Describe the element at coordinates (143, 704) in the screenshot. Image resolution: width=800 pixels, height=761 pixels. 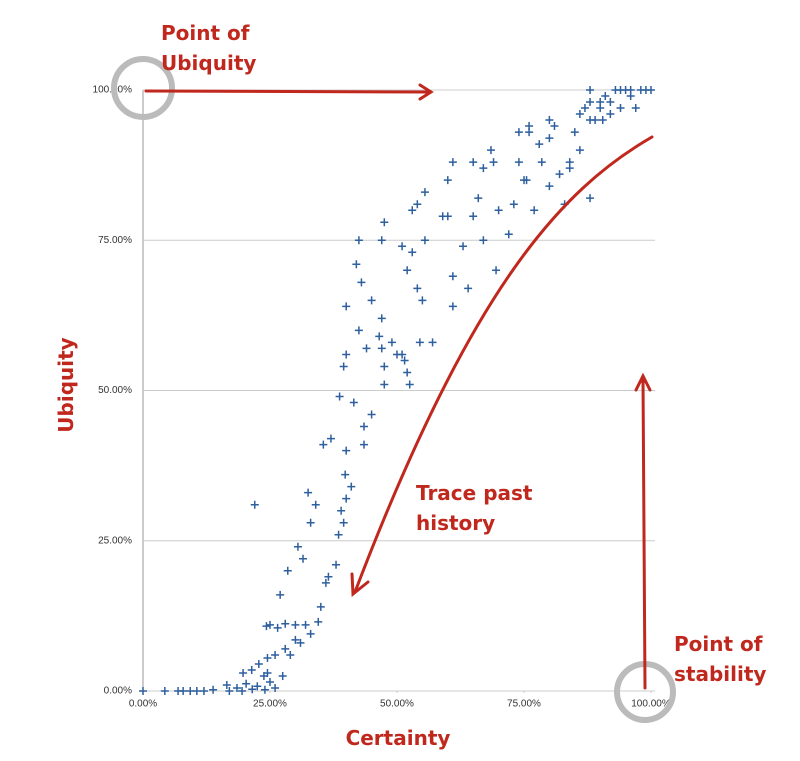
I see `x-tick-label: 0.00%` at that location.